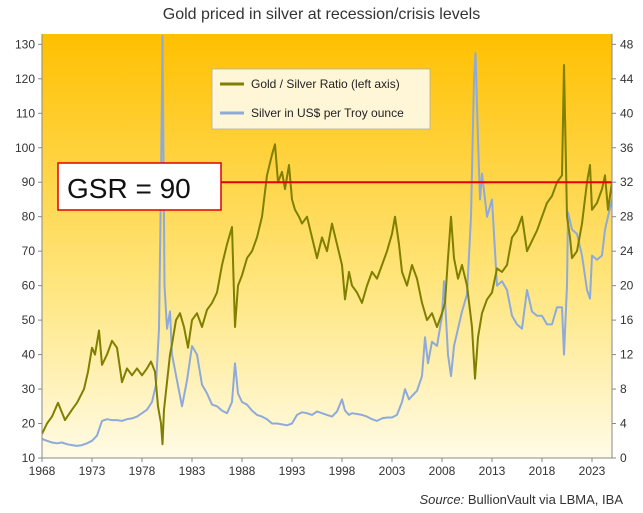  I want to click on x-tick-label: 1968, so click(42, 471).